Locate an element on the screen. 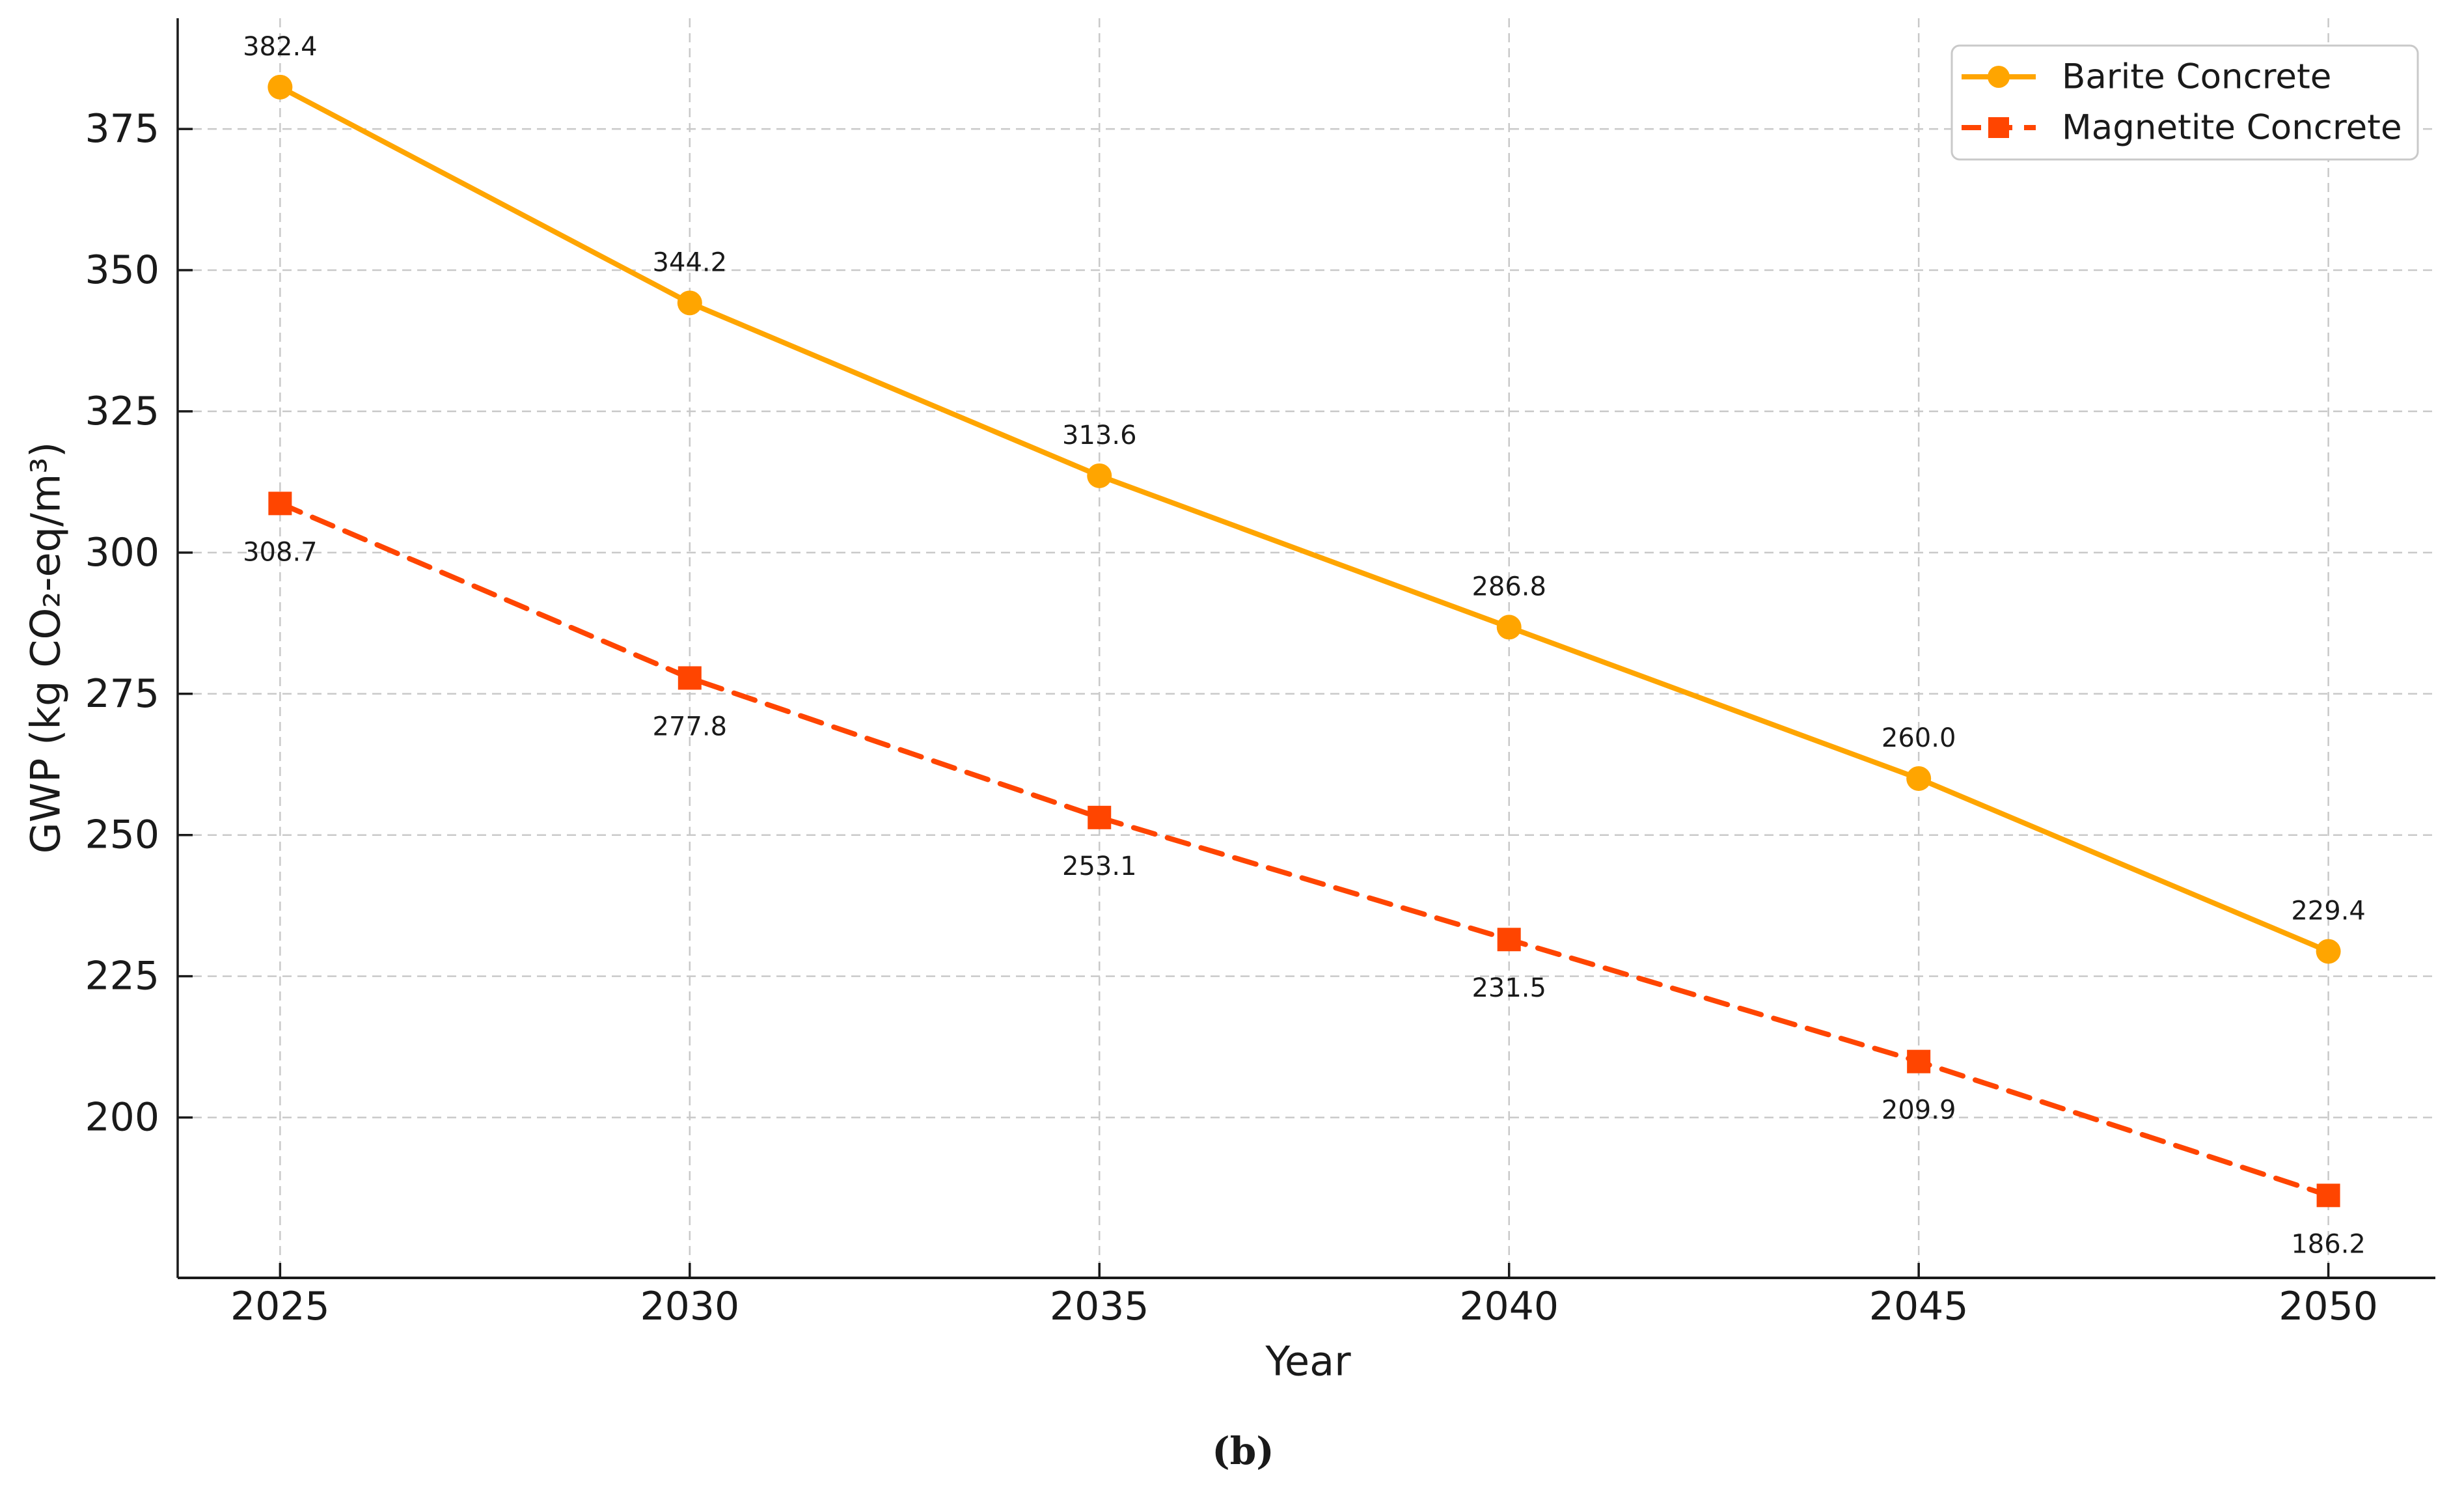  data-label: 308.7 is located at coordinates (280, 552).